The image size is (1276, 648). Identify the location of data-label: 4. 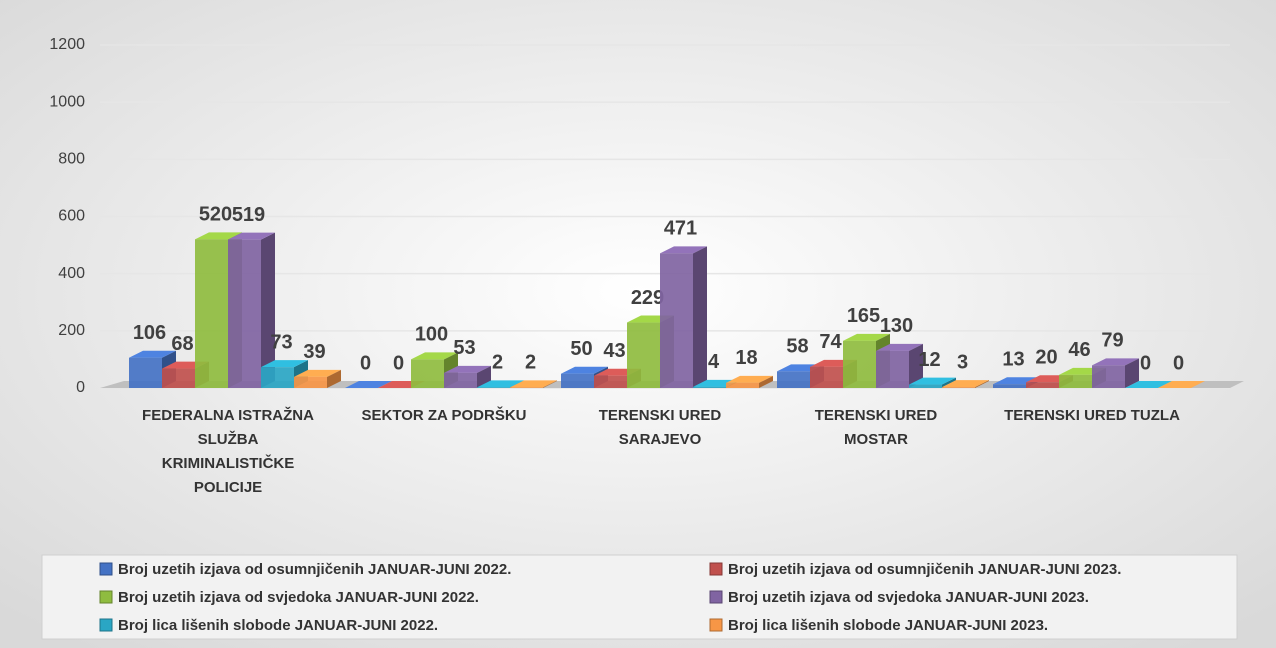
(714, 362).